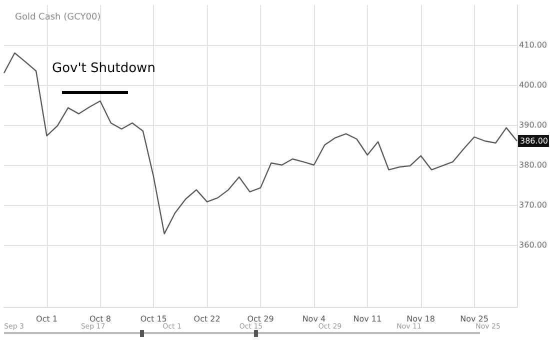 Image resolution: width=550 pixels, height=340 pixels. I want to click on x-tick-label: Oct 8, so click(100, 319).